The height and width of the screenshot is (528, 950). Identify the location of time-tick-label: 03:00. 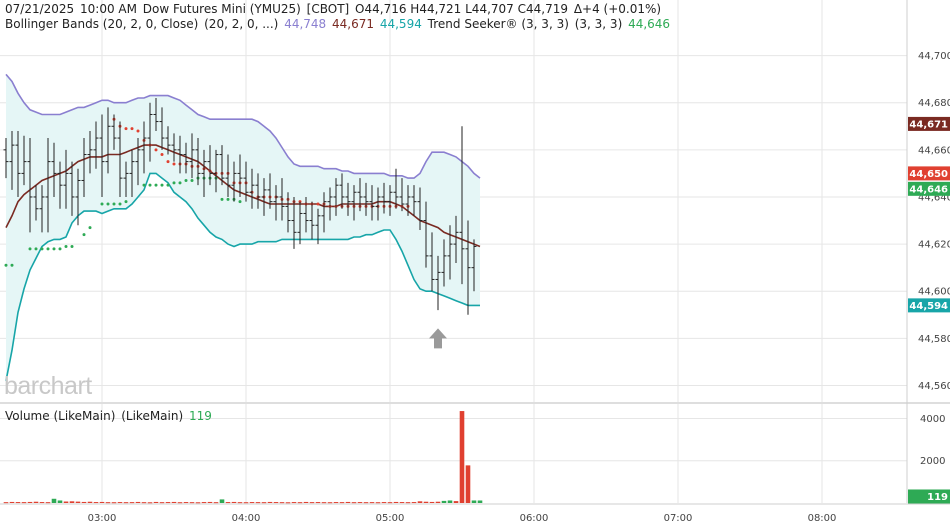
(102, 518).